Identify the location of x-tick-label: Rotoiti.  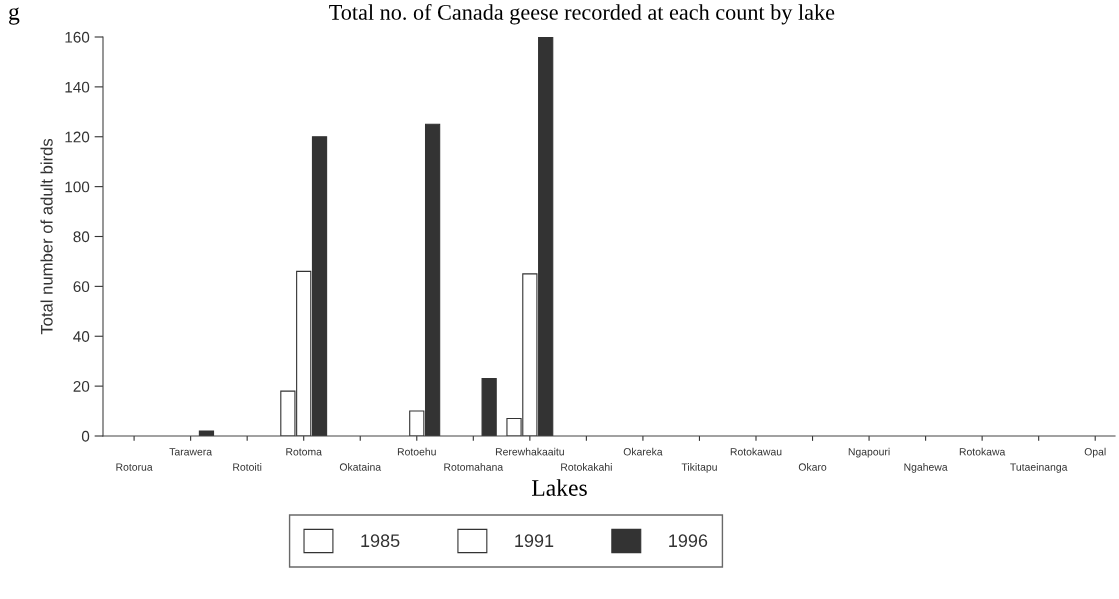
(247, 467).